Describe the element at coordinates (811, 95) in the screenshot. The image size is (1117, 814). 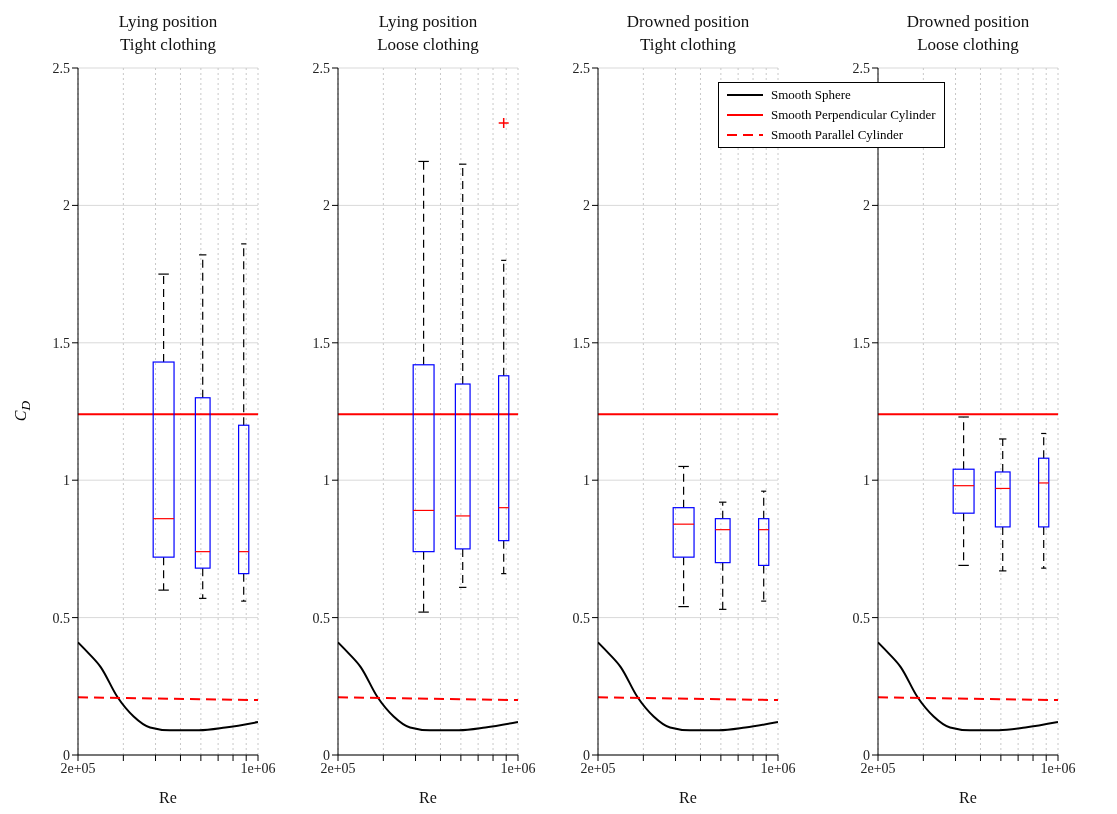
I see `legend-label: Smooth Sphere` at that location.